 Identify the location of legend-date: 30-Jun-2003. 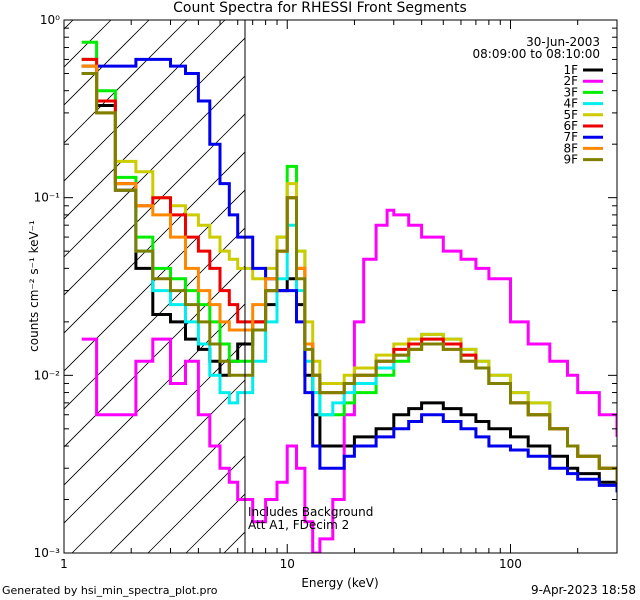
(563, 42).